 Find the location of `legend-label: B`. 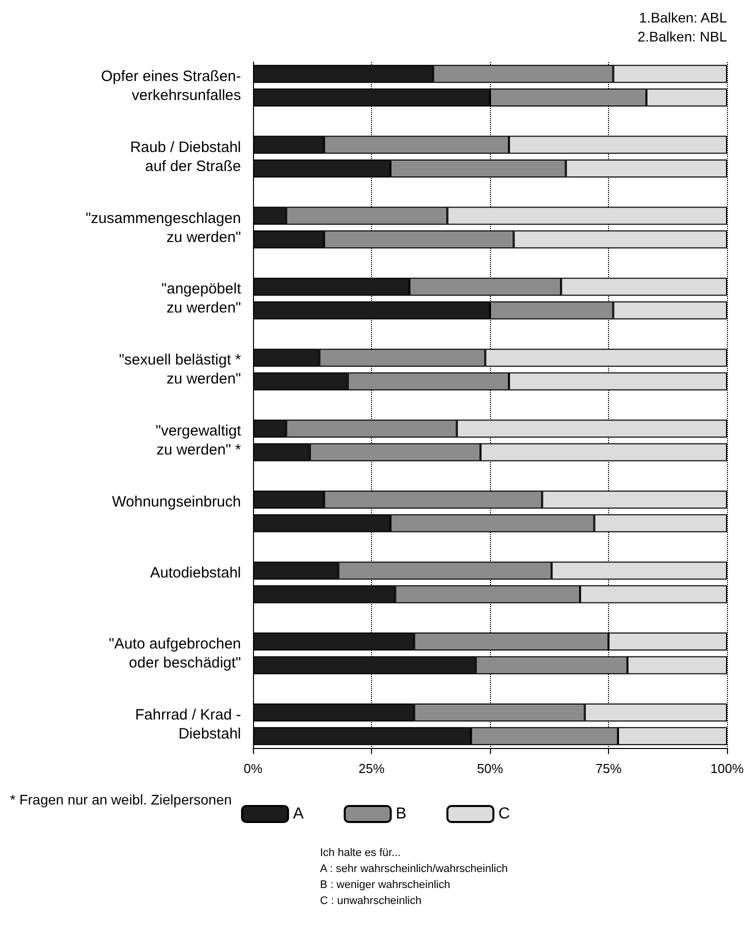

legend-label: B is located at coordinates (401, 814).